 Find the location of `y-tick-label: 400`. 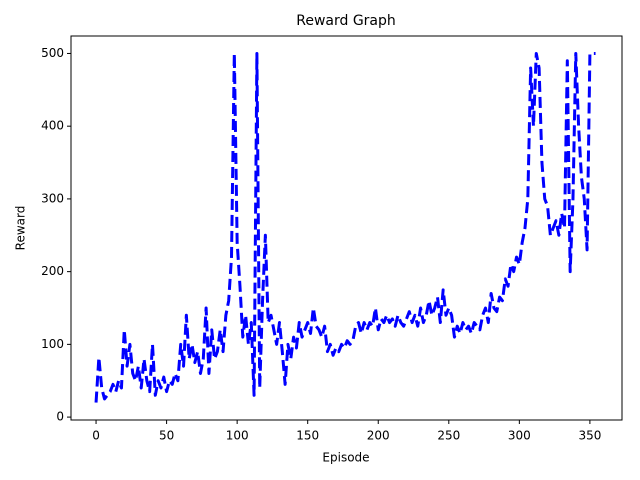

y-tick-label: 400 is located at coordinates (52, 126).